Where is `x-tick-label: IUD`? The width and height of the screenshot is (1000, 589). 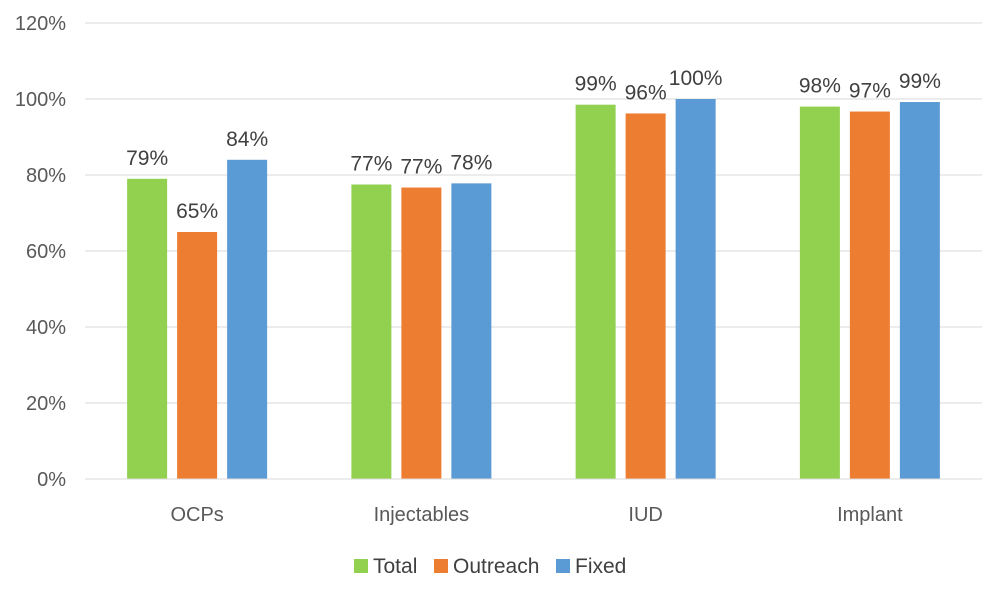
x-tick-label: IUD is located at coordinates (645, 515).